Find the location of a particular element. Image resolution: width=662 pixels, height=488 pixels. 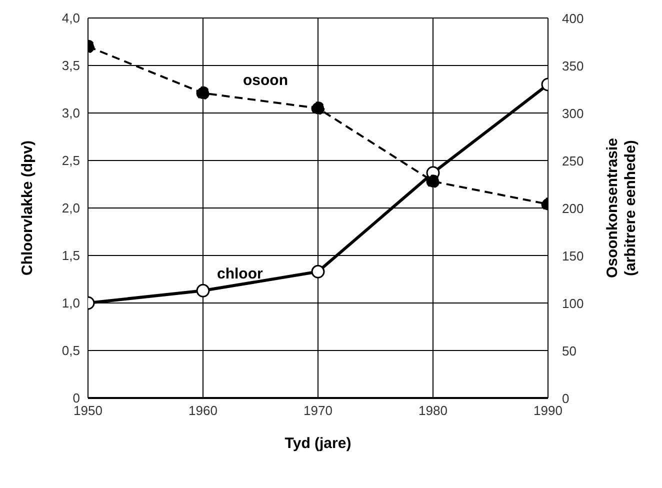

y-tick-label: 0 is located at coordinates (76, 398).